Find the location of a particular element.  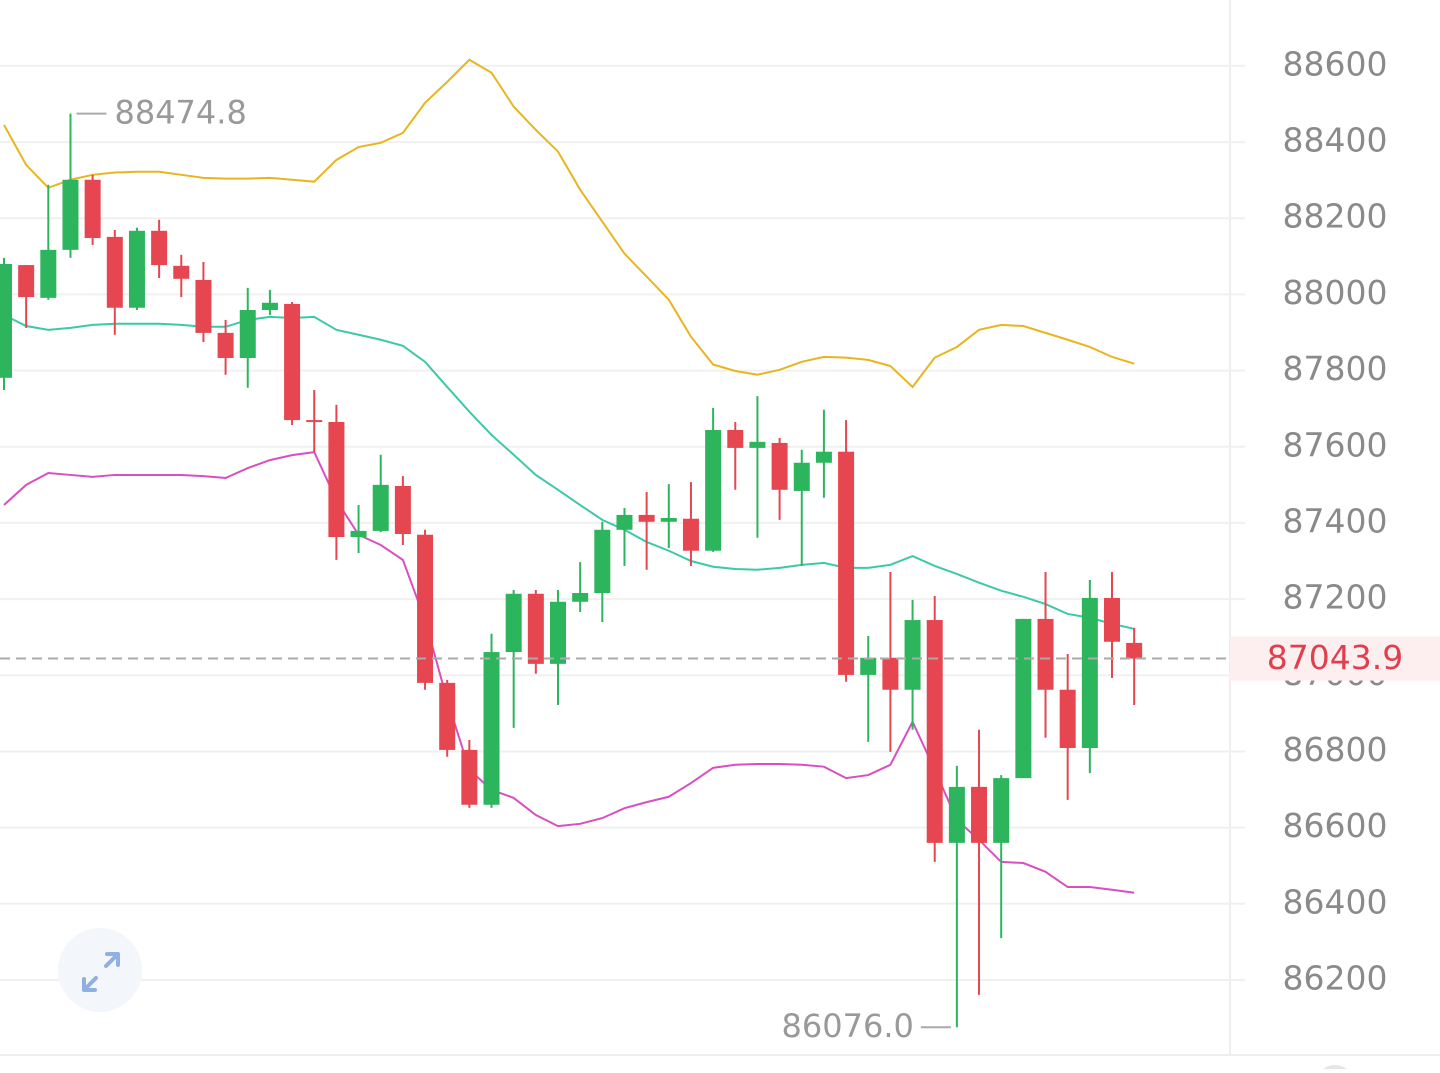

y-tick-label: 87400 is located at coordinates (1335, 520).